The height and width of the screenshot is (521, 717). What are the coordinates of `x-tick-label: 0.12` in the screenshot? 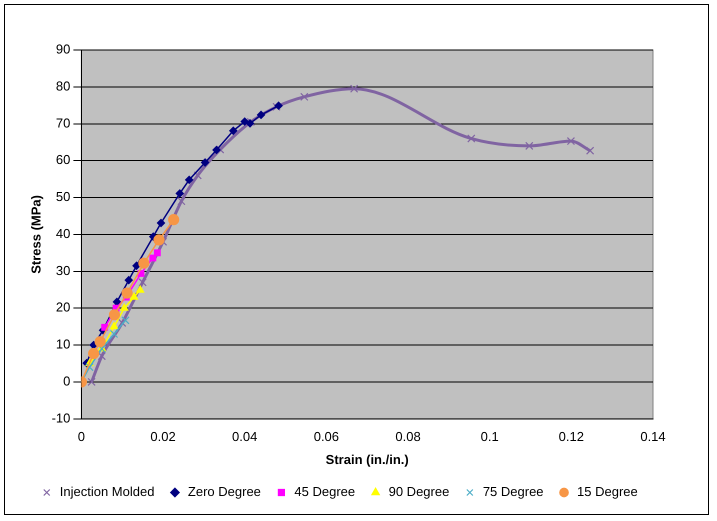 It's located at (571, 436).